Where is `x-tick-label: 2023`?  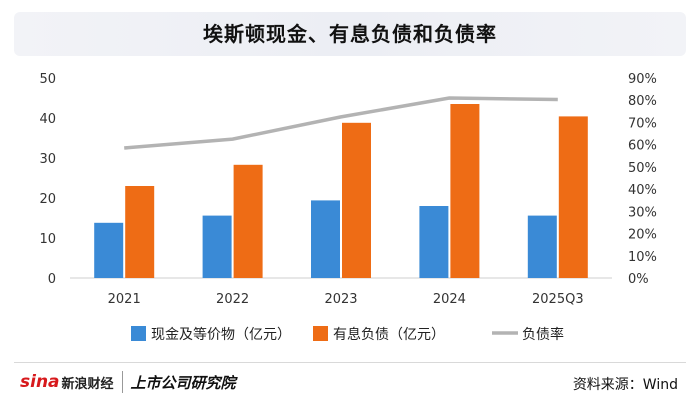
x-tick-label: 2023 is located at coordinates (340, 299).